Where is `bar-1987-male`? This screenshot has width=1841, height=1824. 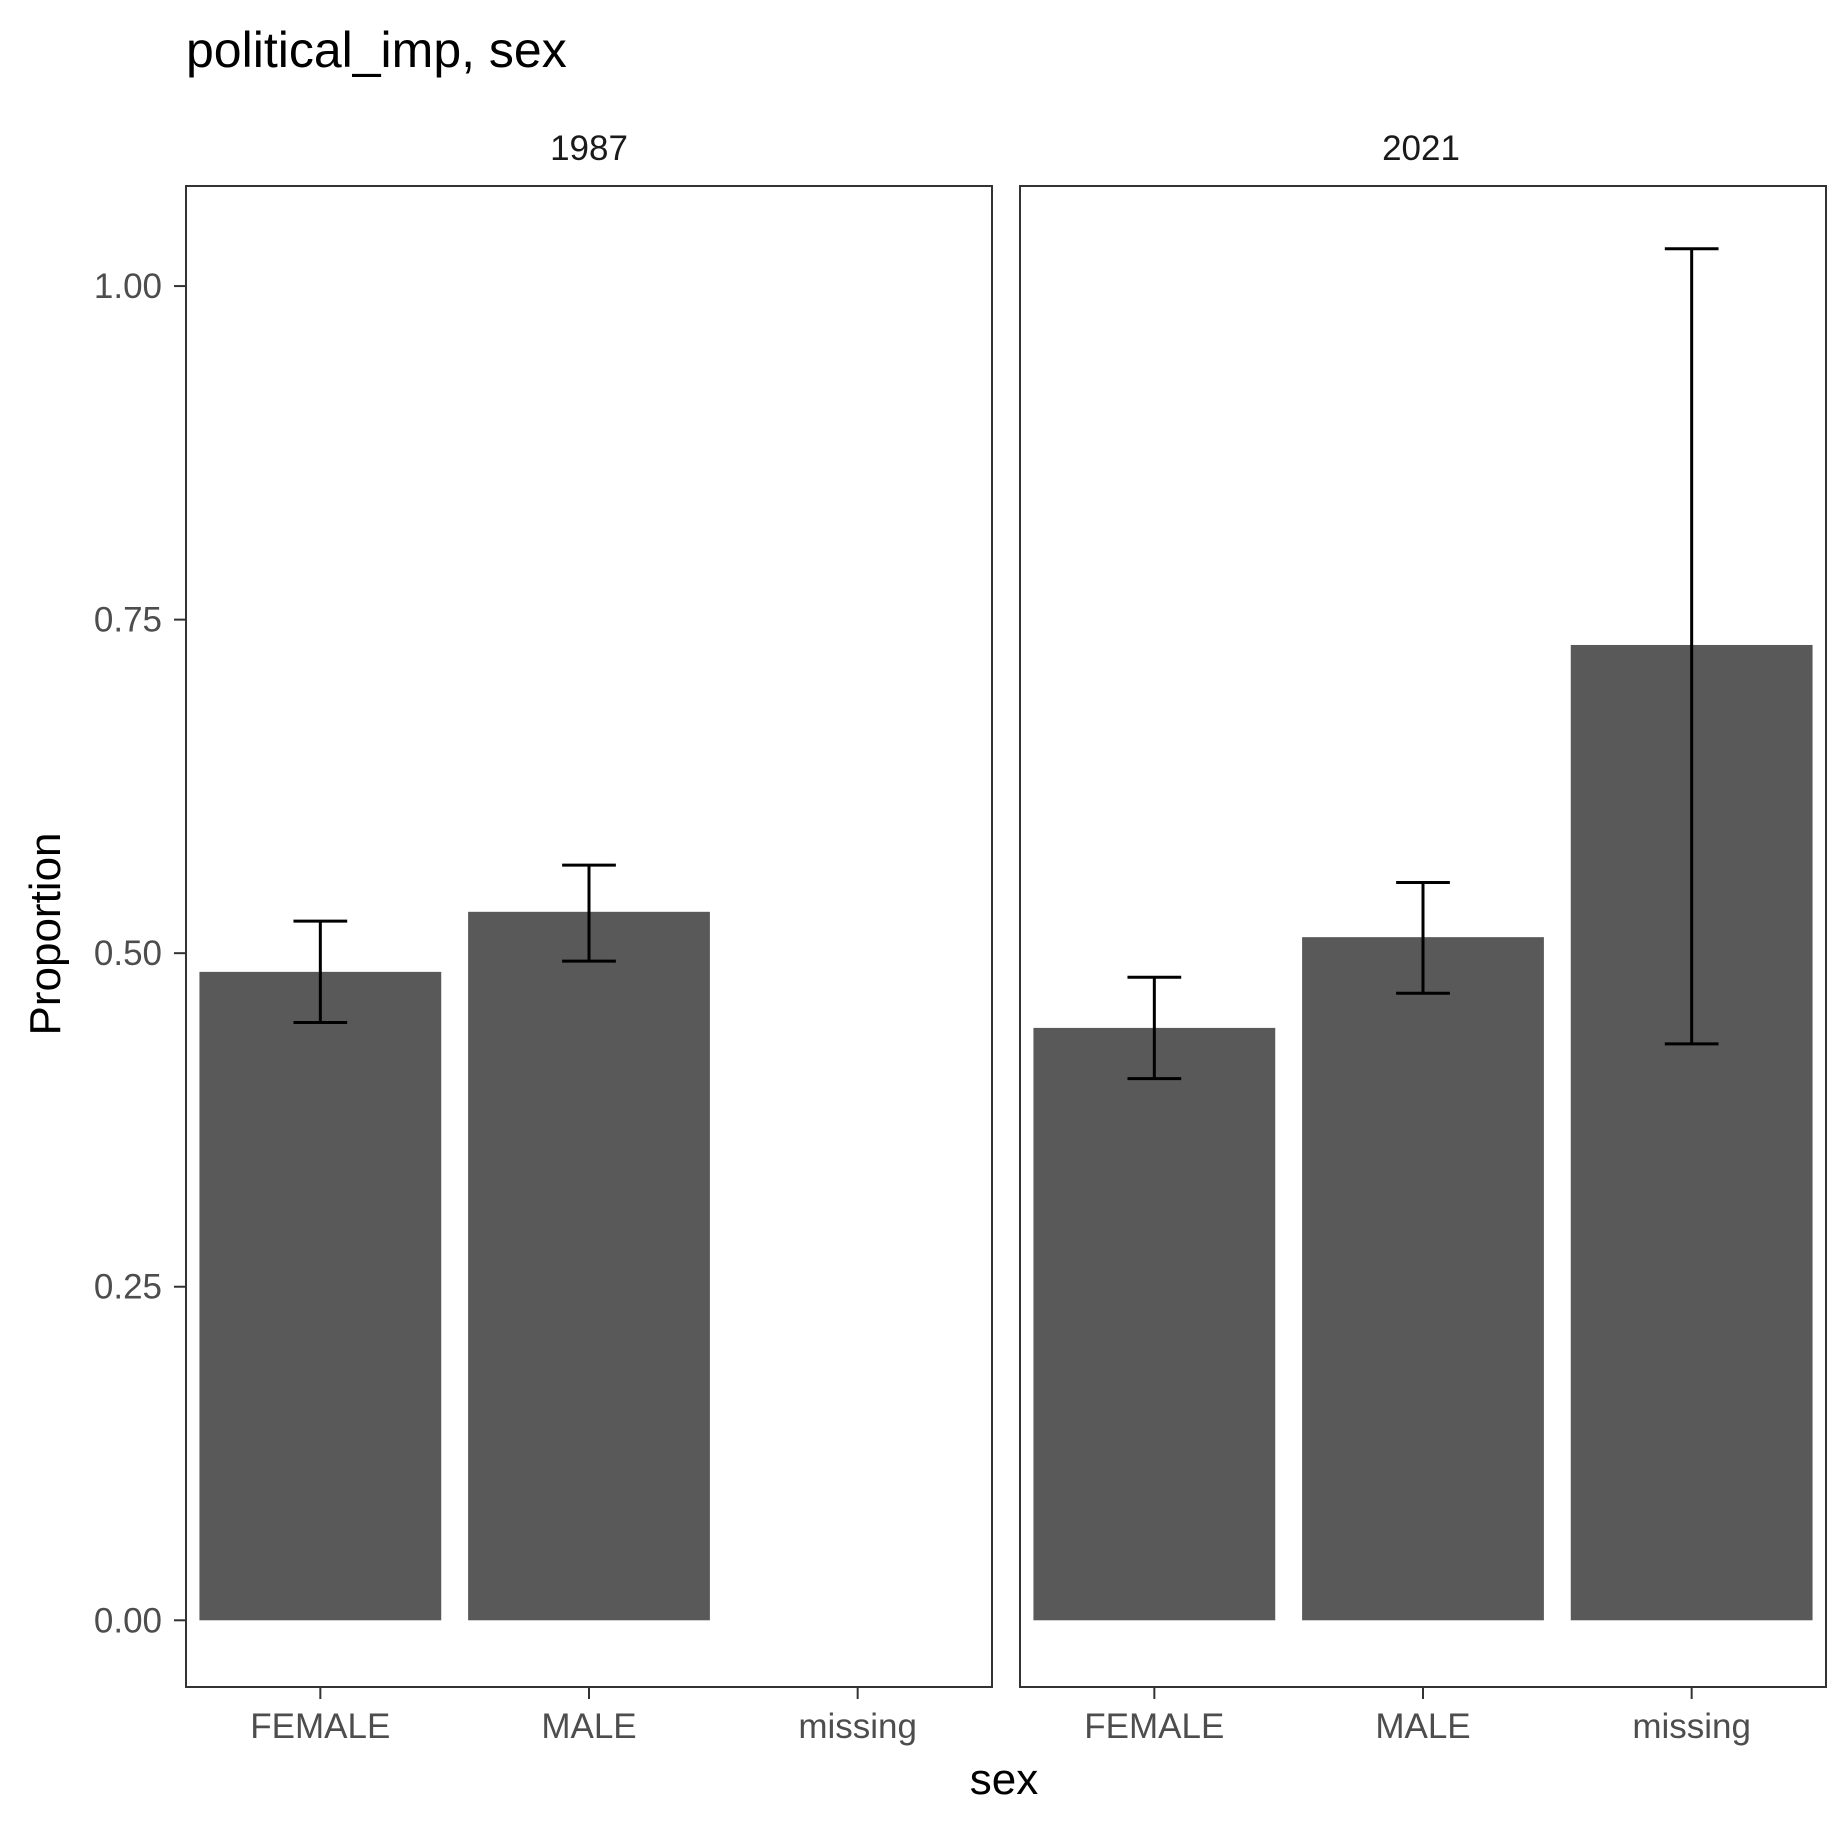
bar-1987-male is located at coordinates (589, 1266).